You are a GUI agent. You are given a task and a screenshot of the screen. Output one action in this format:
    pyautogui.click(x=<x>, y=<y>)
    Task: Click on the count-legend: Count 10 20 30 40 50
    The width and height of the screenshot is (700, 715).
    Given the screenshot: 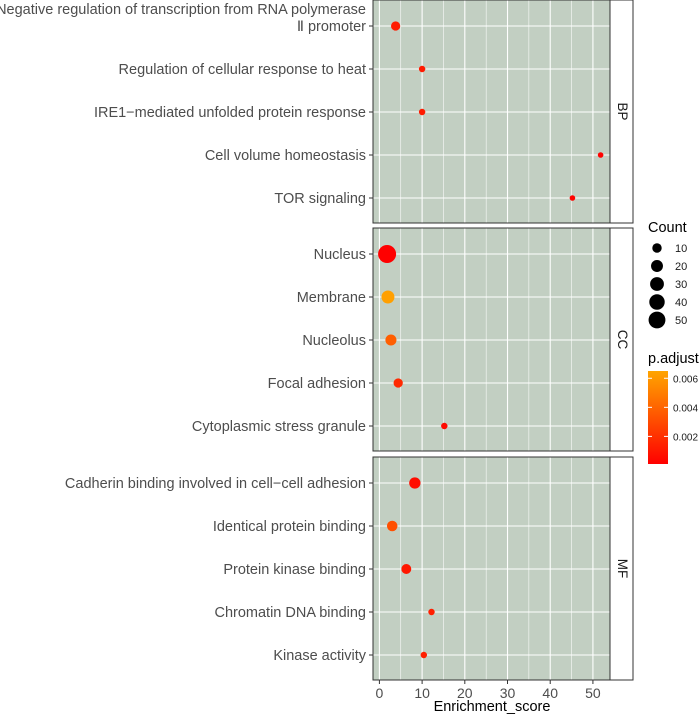 What is the action you would take?
    pyautogui.click(x=667, y=274)
    